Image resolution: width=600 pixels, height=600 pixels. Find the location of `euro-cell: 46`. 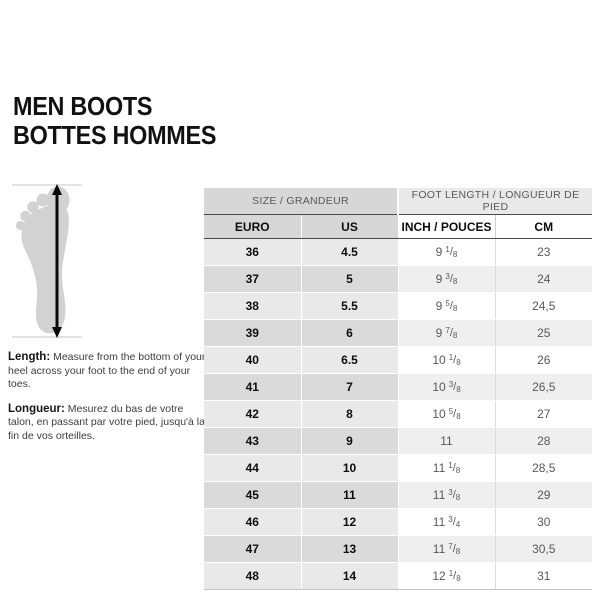

euro-cell: 46 is located at coordinates (253, 522).